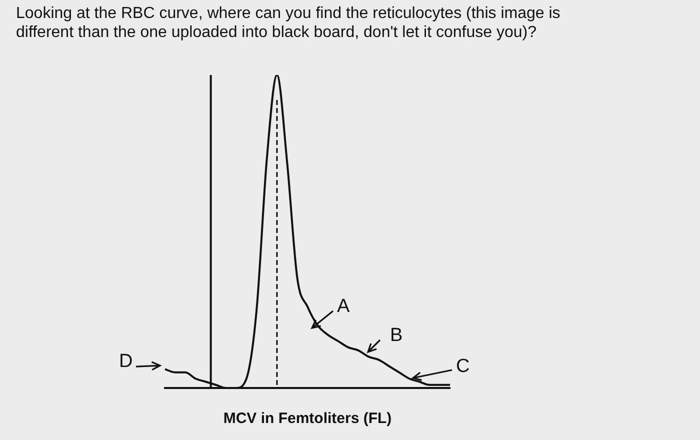 The width and height of the screenshot is (700, 440). Describe the element at coordinates (289, 23) in the screenshot. I see `chart-title: Looking at the RBC curve, where can you find the reticulocytes (this image is different than the one uploaded into black board, don't let it confuse you)?` at that location.